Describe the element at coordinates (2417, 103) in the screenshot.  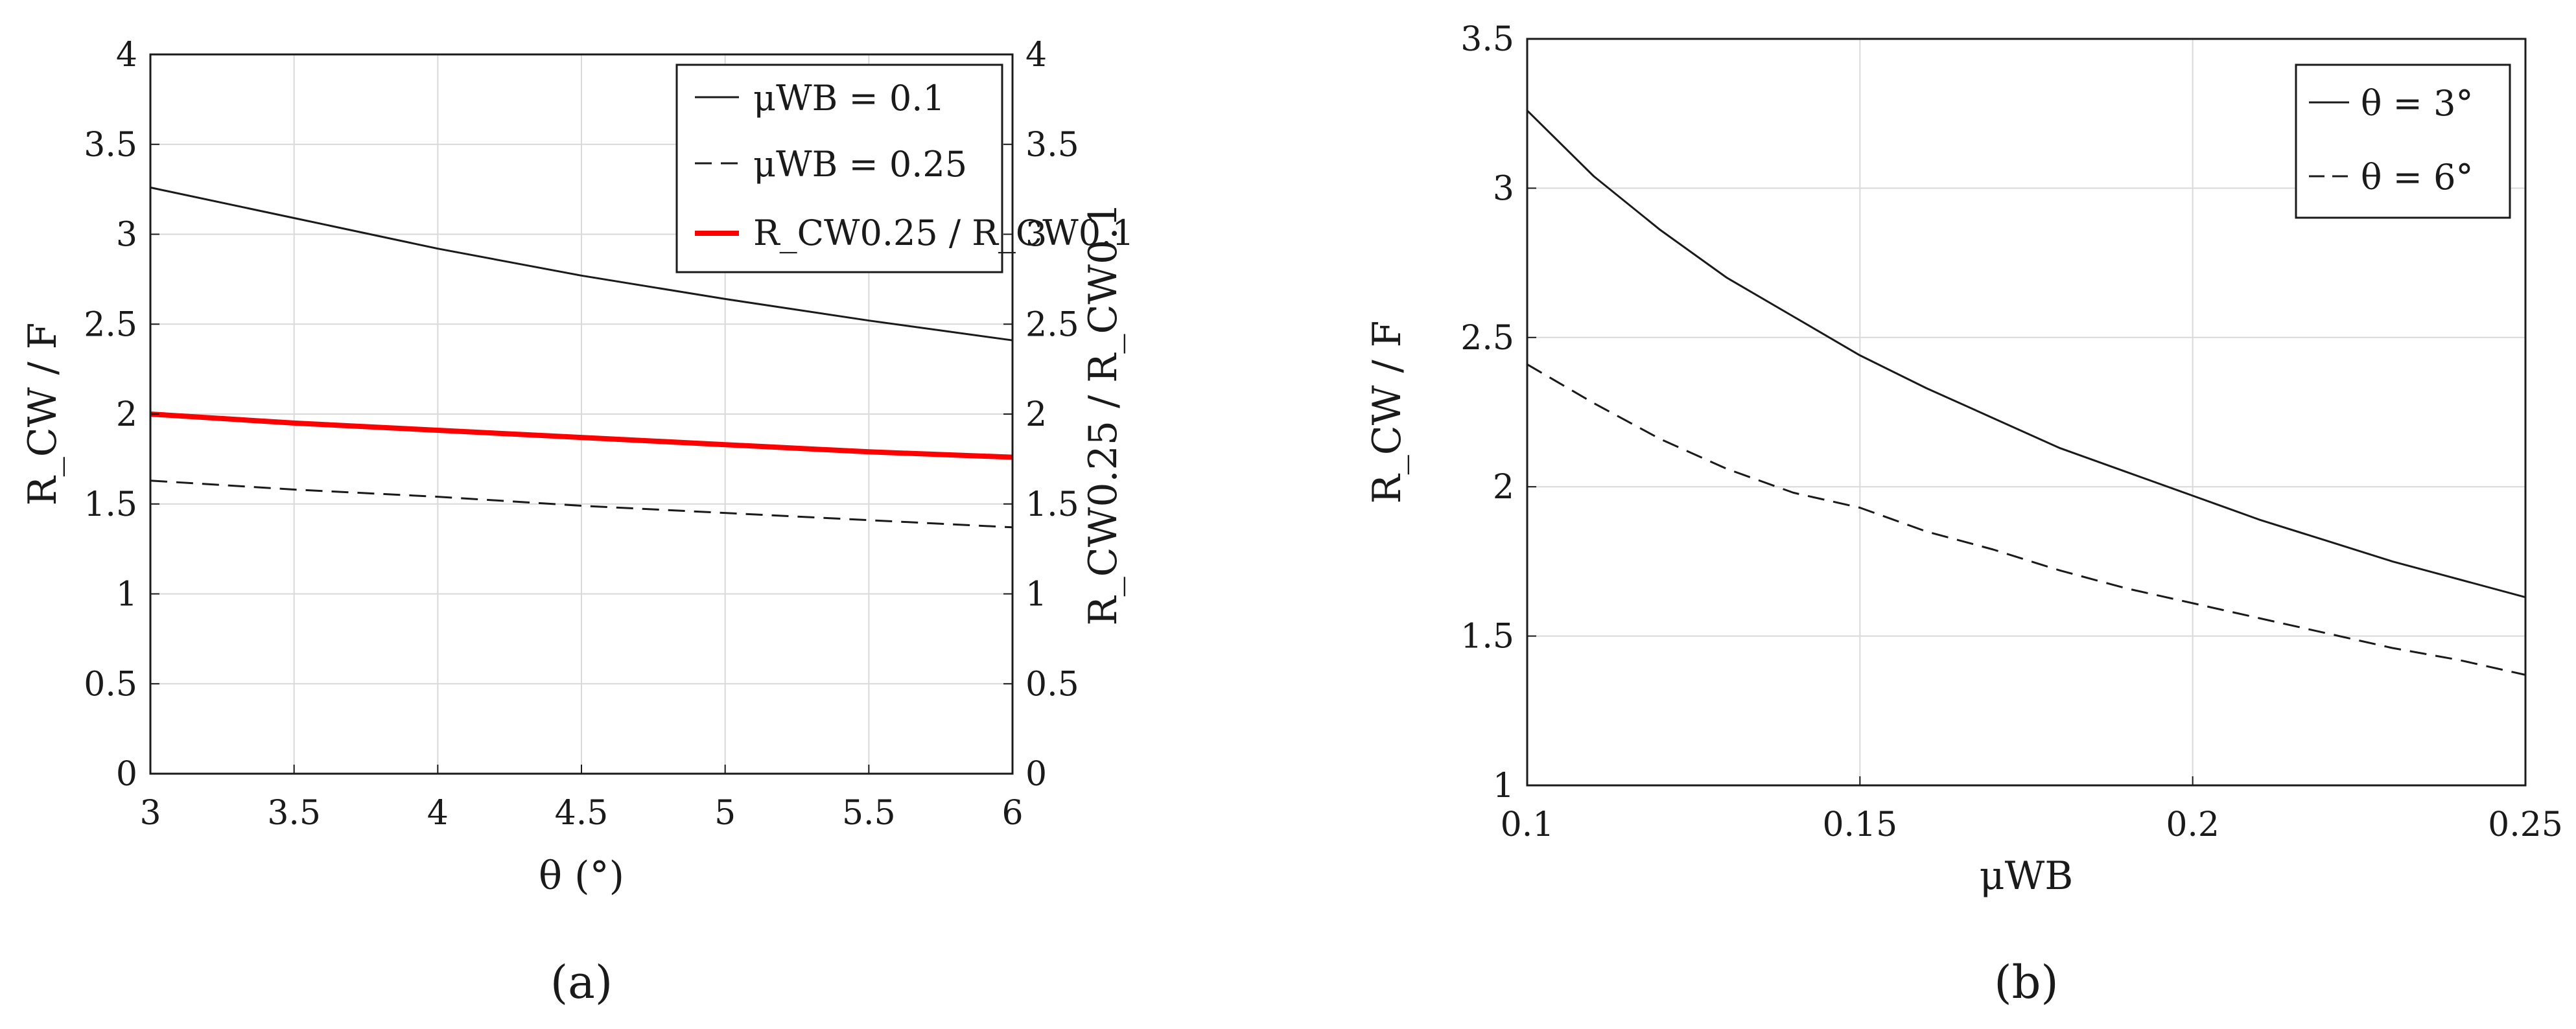
I see `legend-entry-theta-3: θ = 3°` at that location.